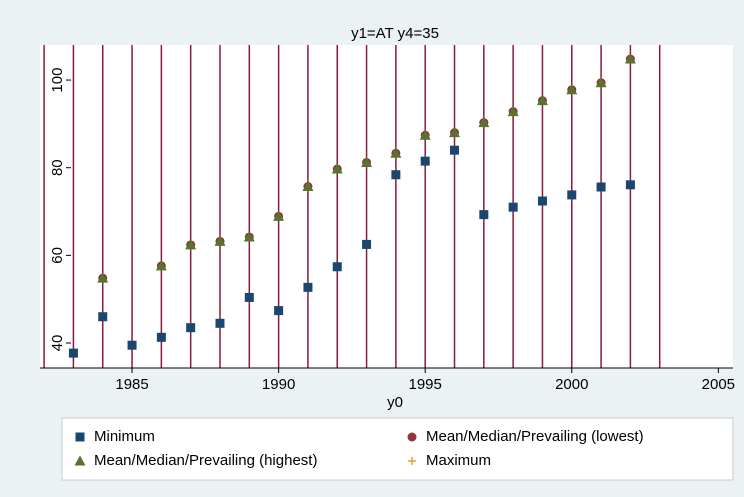 The width and height of the screenshot is (744, 497). Describe the element at coordinates (718, 384) in the screenshot. I see `x-tick-label: 2005` at that location.